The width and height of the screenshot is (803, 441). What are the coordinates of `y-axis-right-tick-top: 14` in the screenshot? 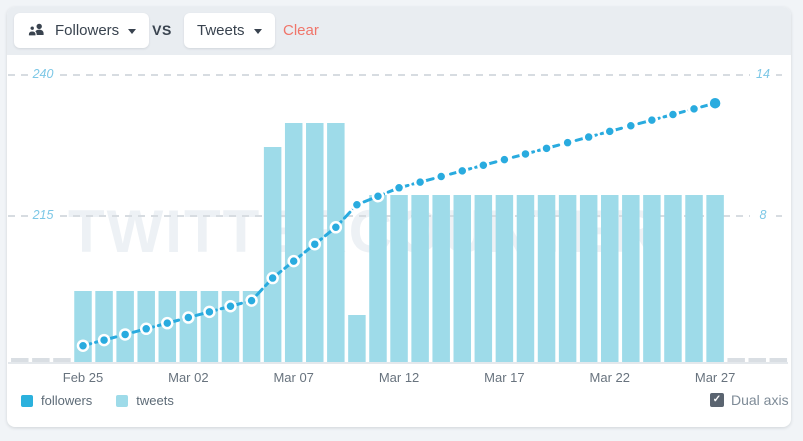 It's located at (763, 74).